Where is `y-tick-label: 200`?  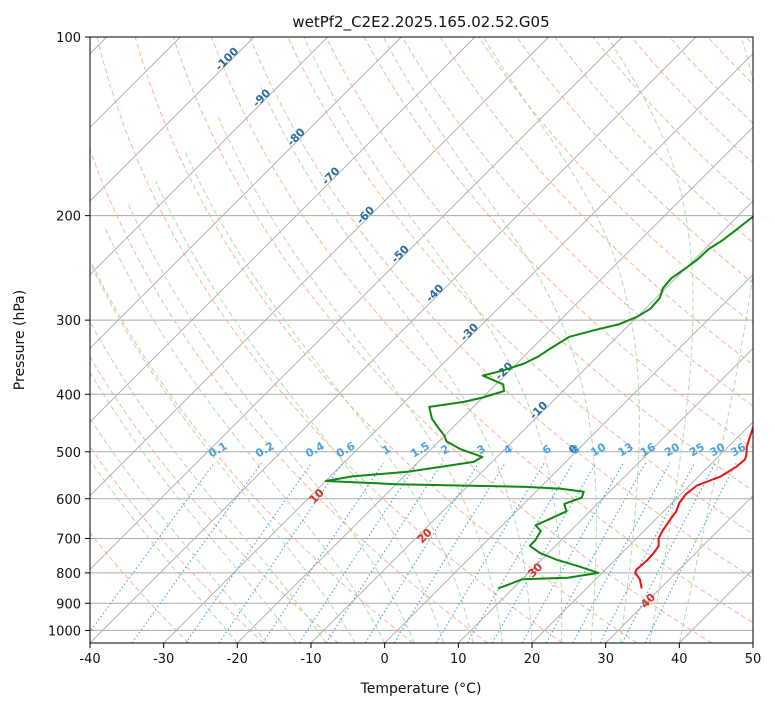 y-tick-label: 200 is located at coordinates (68, 217).